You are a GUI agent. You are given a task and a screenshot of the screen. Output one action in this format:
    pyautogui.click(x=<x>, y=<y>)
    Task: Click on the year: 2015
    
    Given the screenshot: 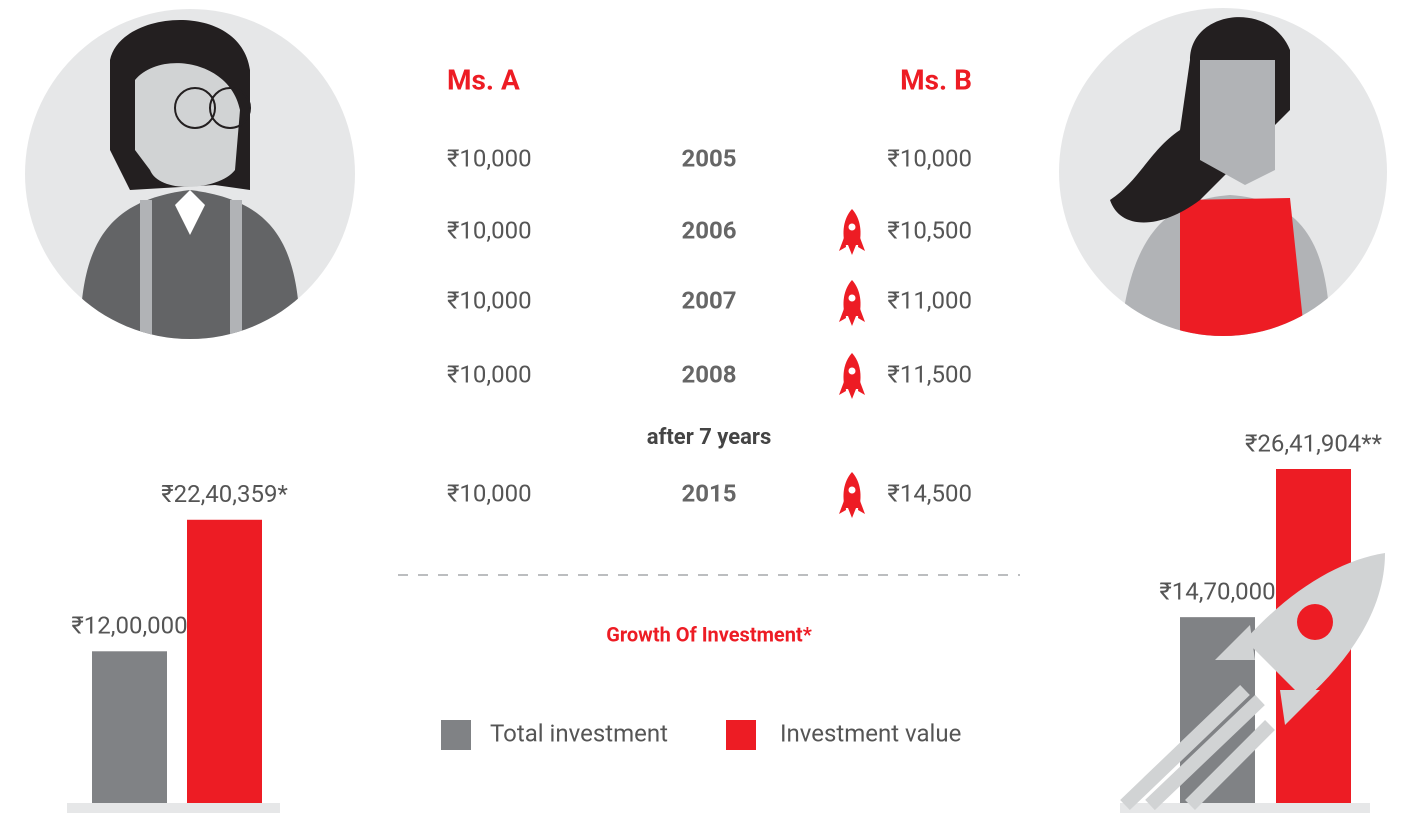 What is the action you would take?
    pyautogui.click(x=708, y=493)
    